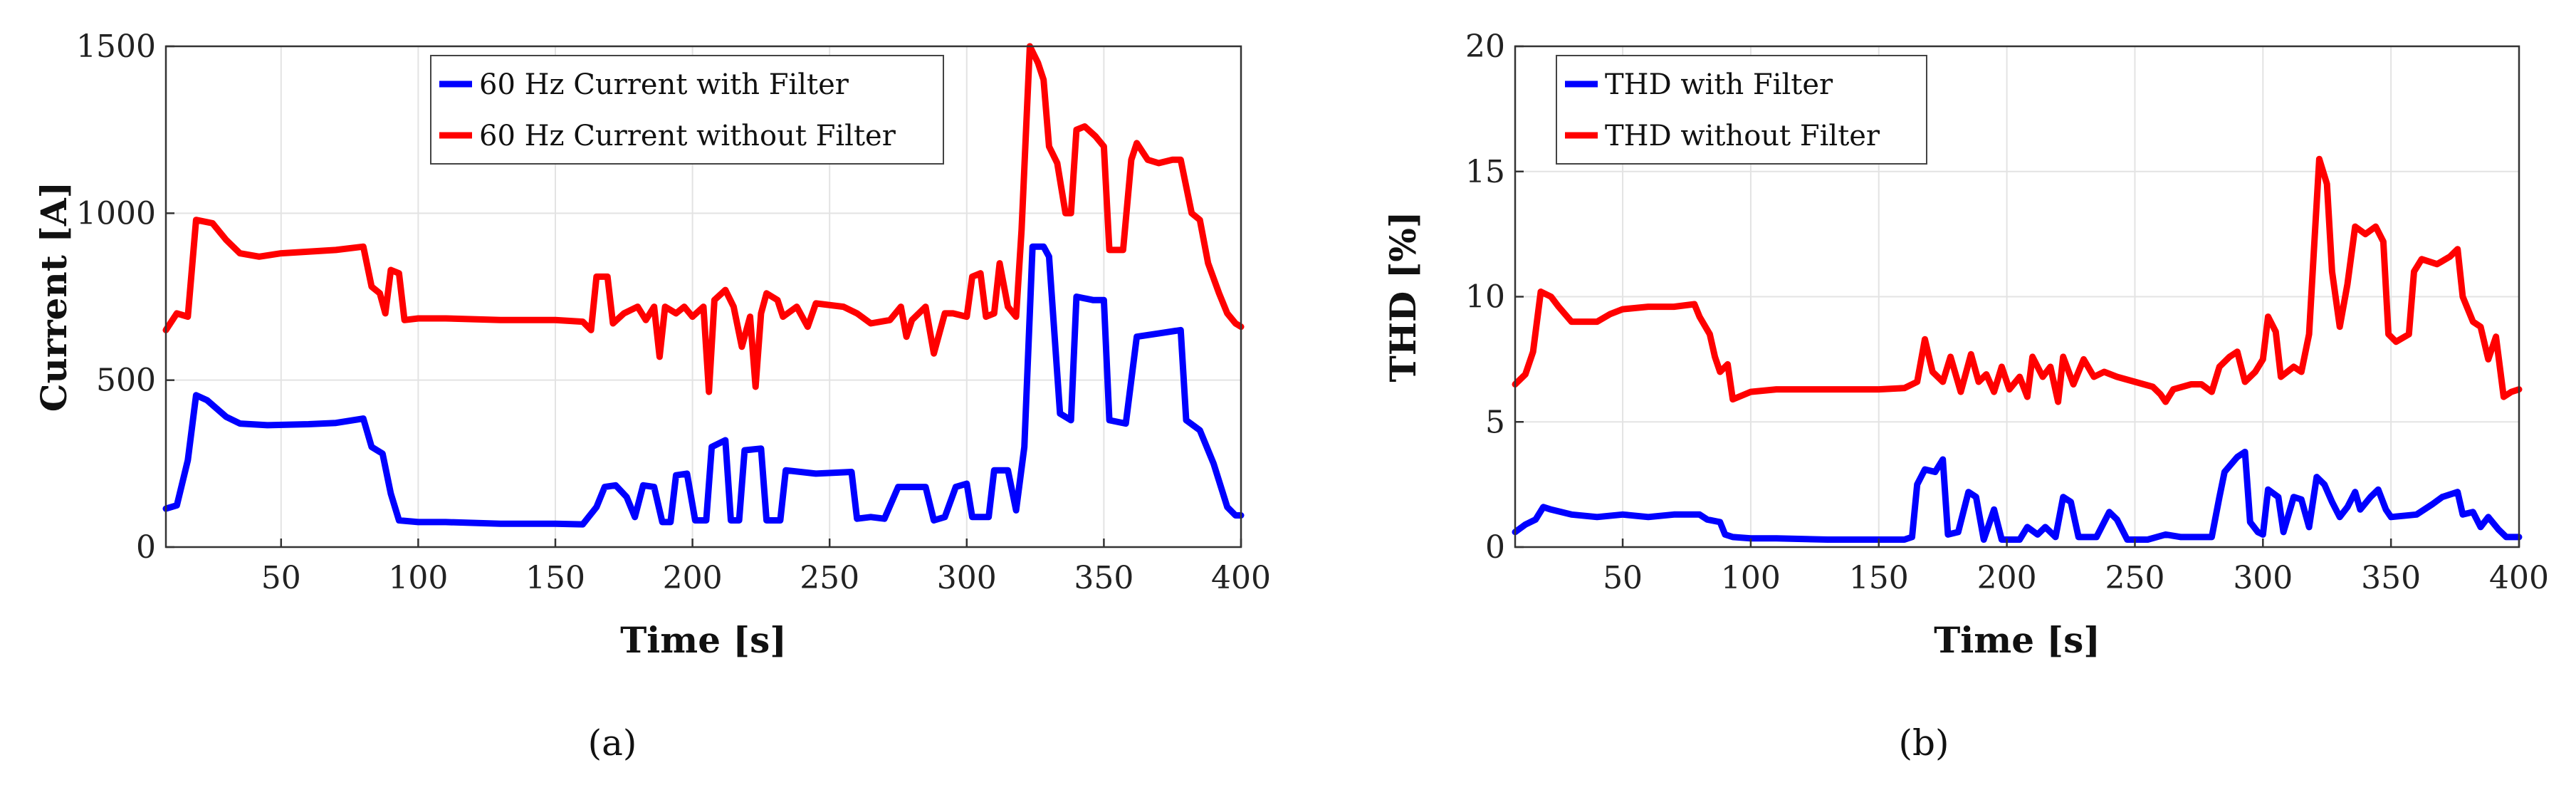 The width and height of the screenshot is (2576, 785). Describe the element at coordinates (612, 743) in the screenshot. I see `panel-caption: (a)` at that location.